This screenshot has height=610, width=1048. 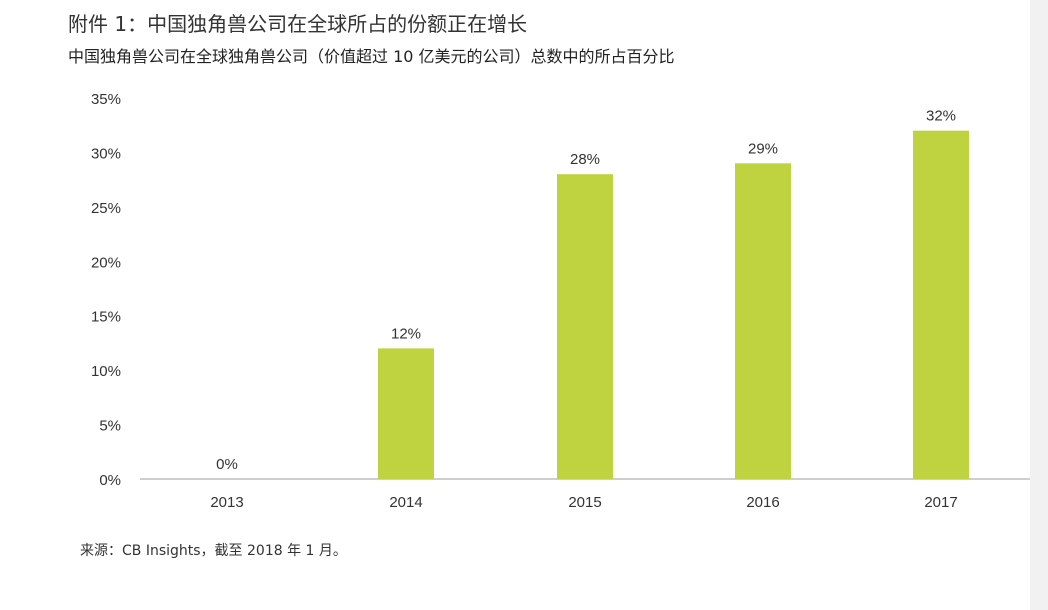 What do you see at coordinates (227, 464) in the screenshot?
I see `data-label: 0%` at bounding box center [227, 464].